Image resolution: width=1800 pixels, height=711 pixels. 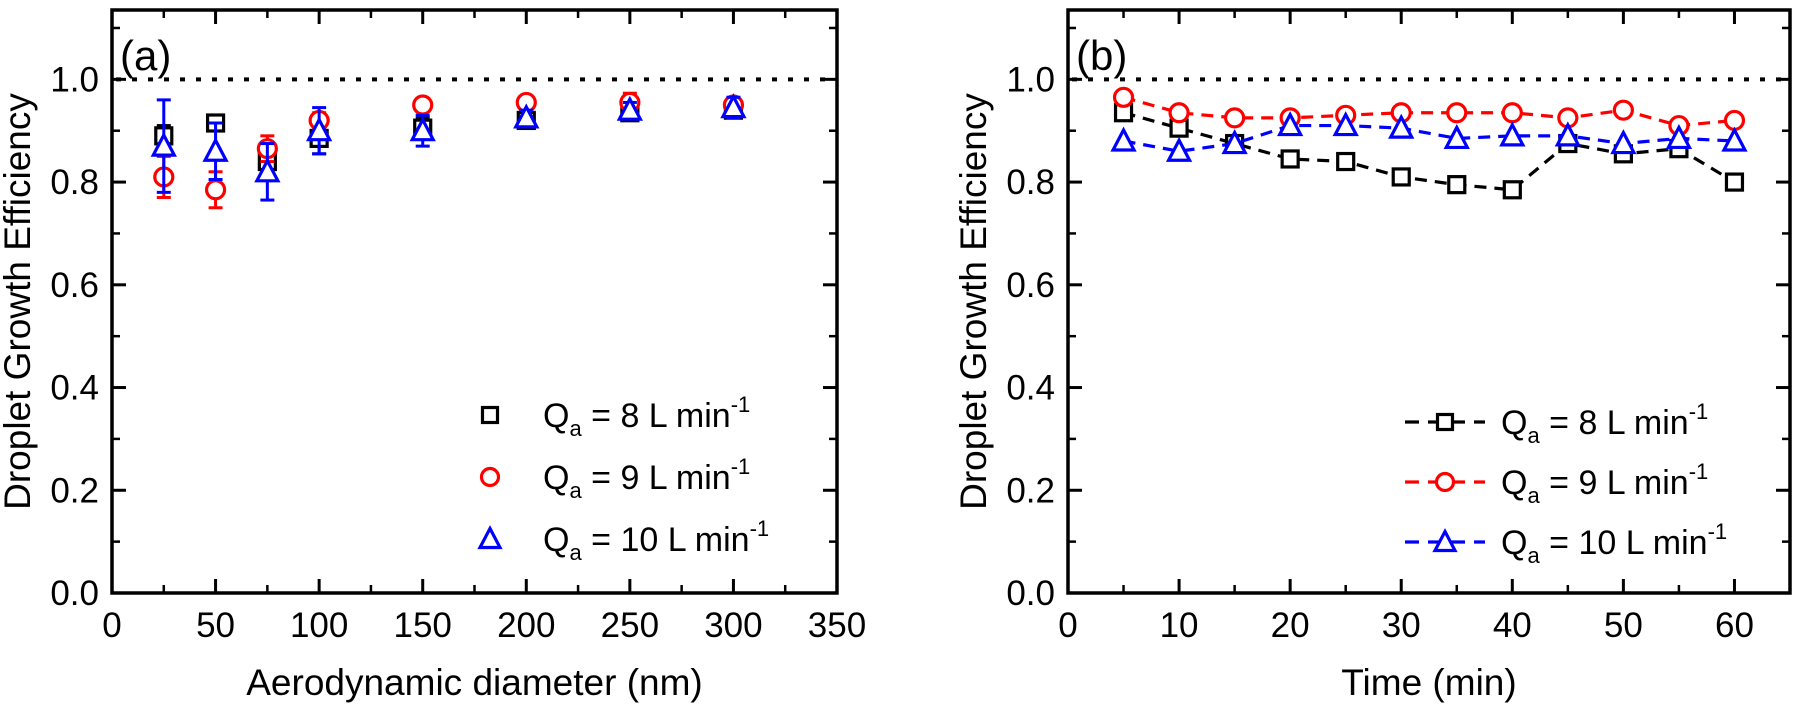 I want to click on svg-text: 200, so click(x=526, y=625).